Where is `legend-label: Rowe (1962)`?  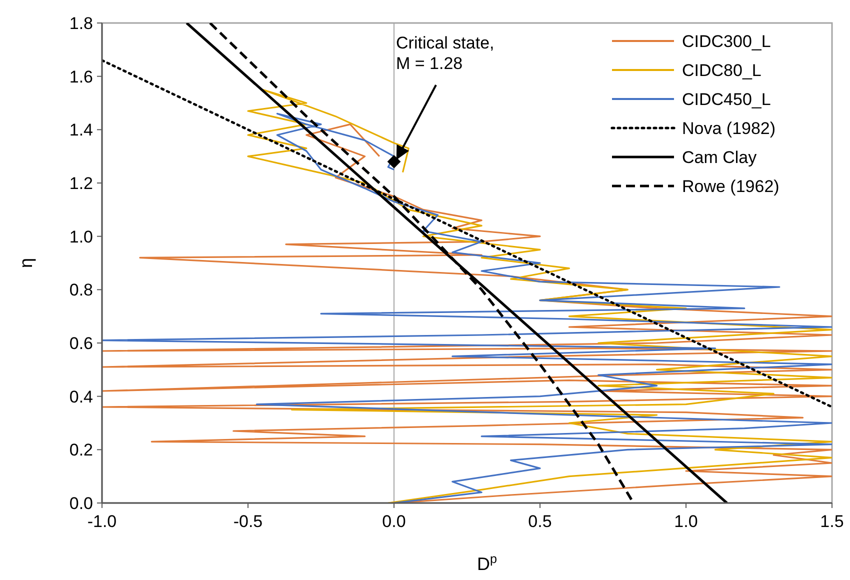
legend-label: Rowe (1962) is located at coordinates (731, 186).